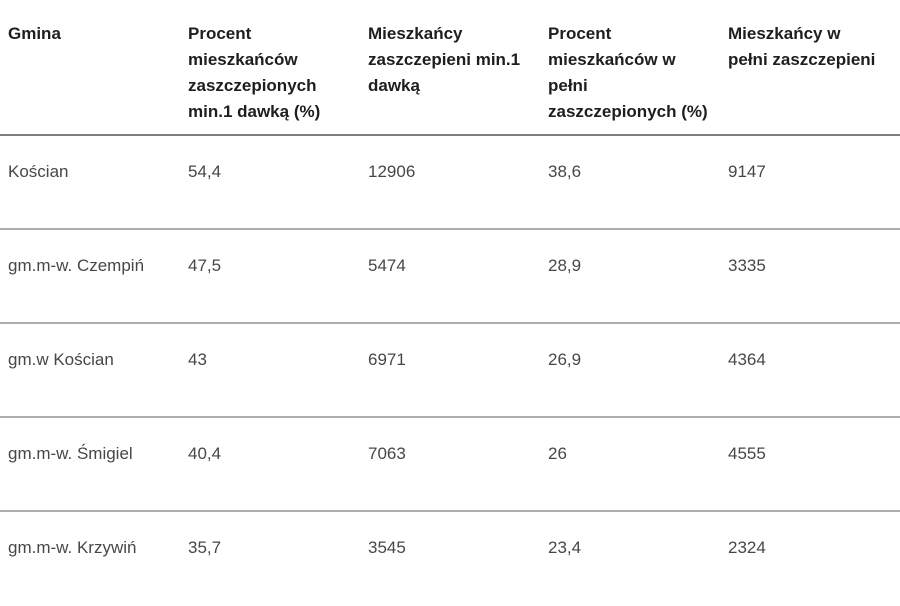 The height and width of the screenshot is (606, 900). What do you see at coordinates (72, 547) in the screenshot?
I see `cell-gmina: gm.m-w. Krzywiń` at bounding box center [72, 547].